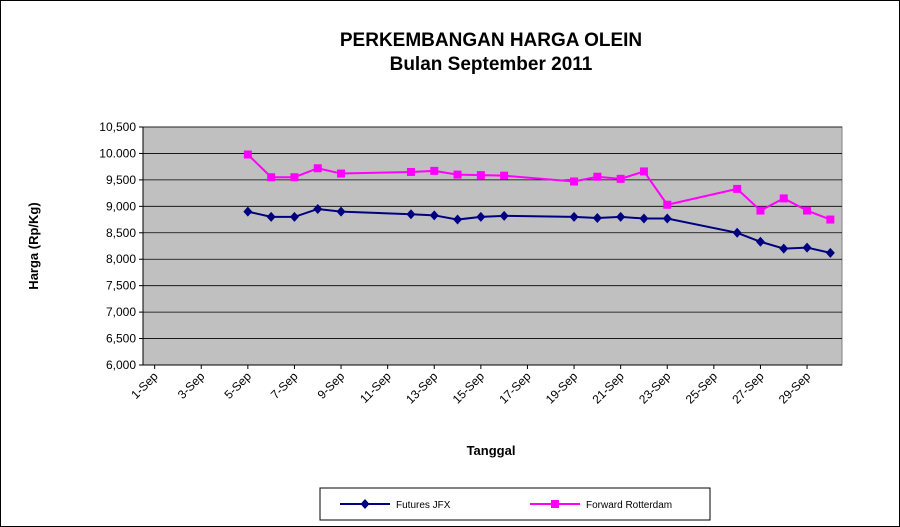  Describe the element at coordinates (121, 180) in the screenshot. I see `y-tick-label: 9,500` at that location.